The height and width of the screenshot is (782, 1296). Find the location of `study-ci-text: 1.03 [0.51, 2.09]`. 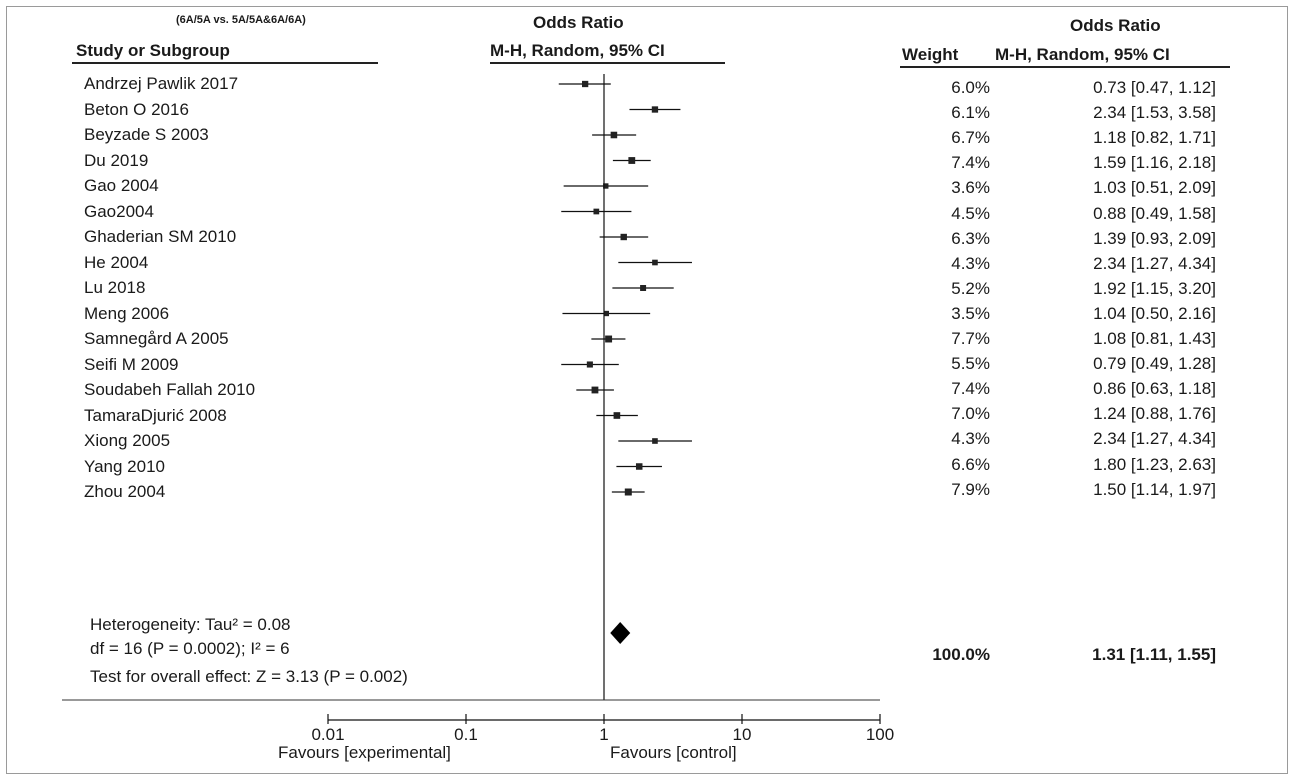

study-ci-text: 1.03 [0.51, 2.09] is located at coordinates (1154, 188).